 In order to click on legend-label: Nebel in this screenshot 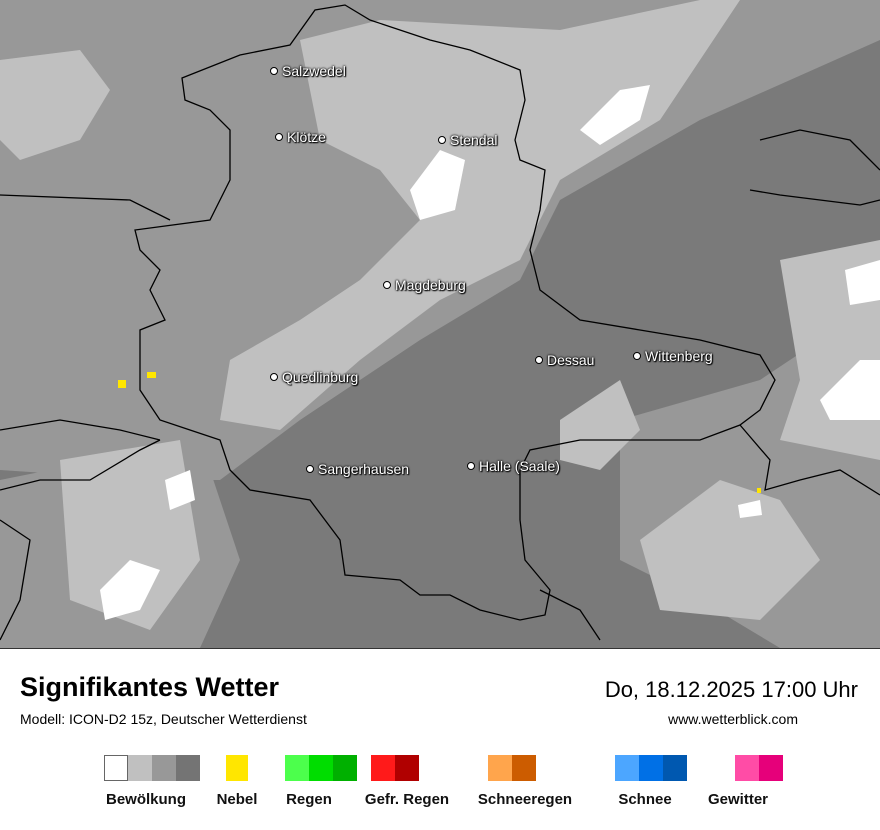, I will do `click(237, 799)`.